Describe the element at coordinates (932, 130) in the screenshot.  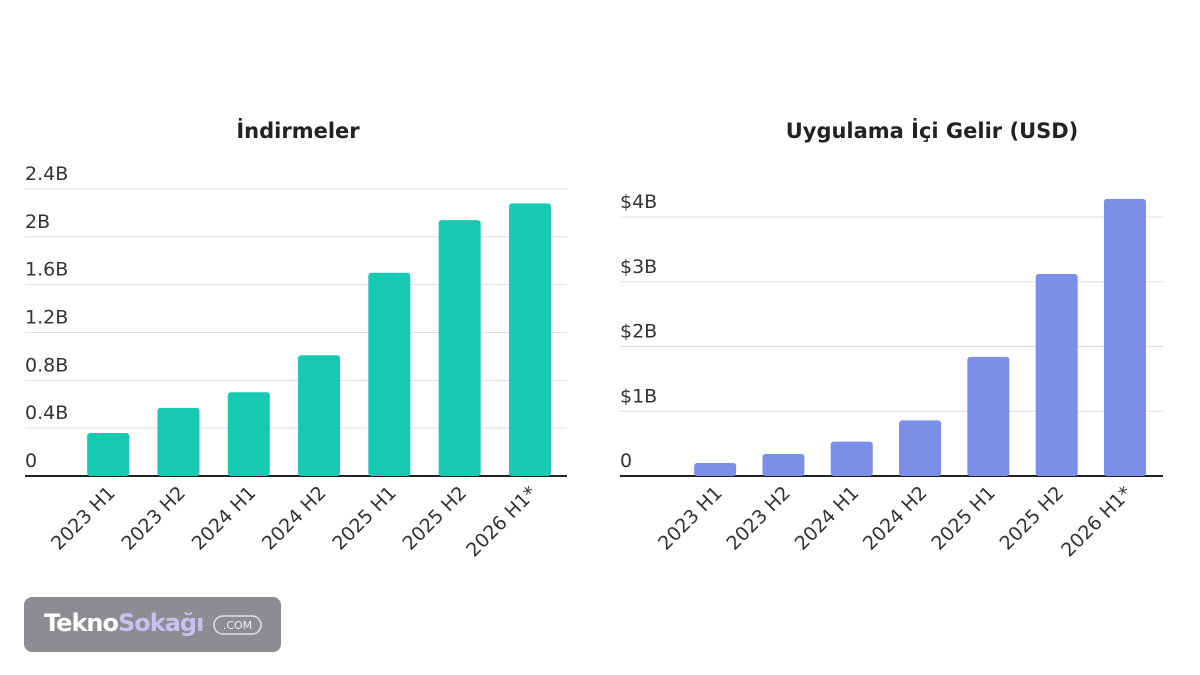
I see `chart-title: Uygulama İçi Gelir (USD)` at that location.